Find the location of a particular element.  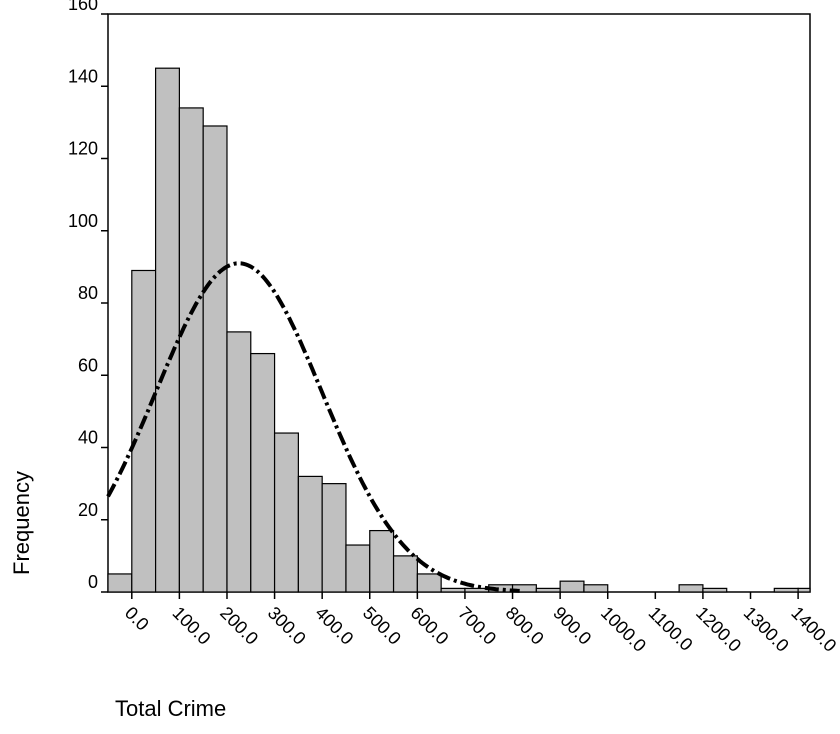

y-tick-label: 160 is located at coordinates (83, 7).